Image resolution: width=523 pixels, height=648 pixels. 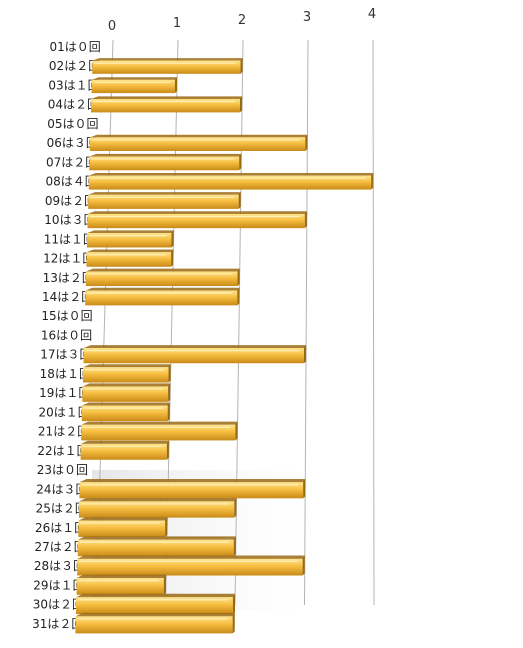 I want to click on category-label: 02は２回, so click(x=74, y=66).